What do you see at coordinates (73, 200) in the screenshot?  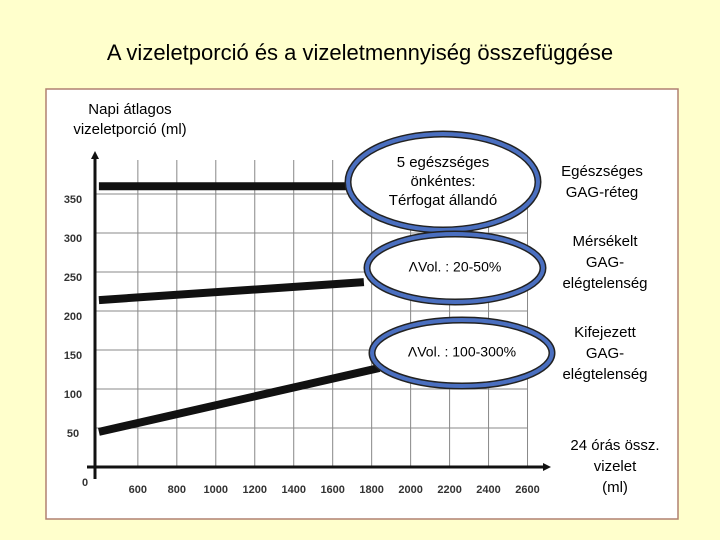 I see `y-tick-label: 350` at bounding box center [73, 200].